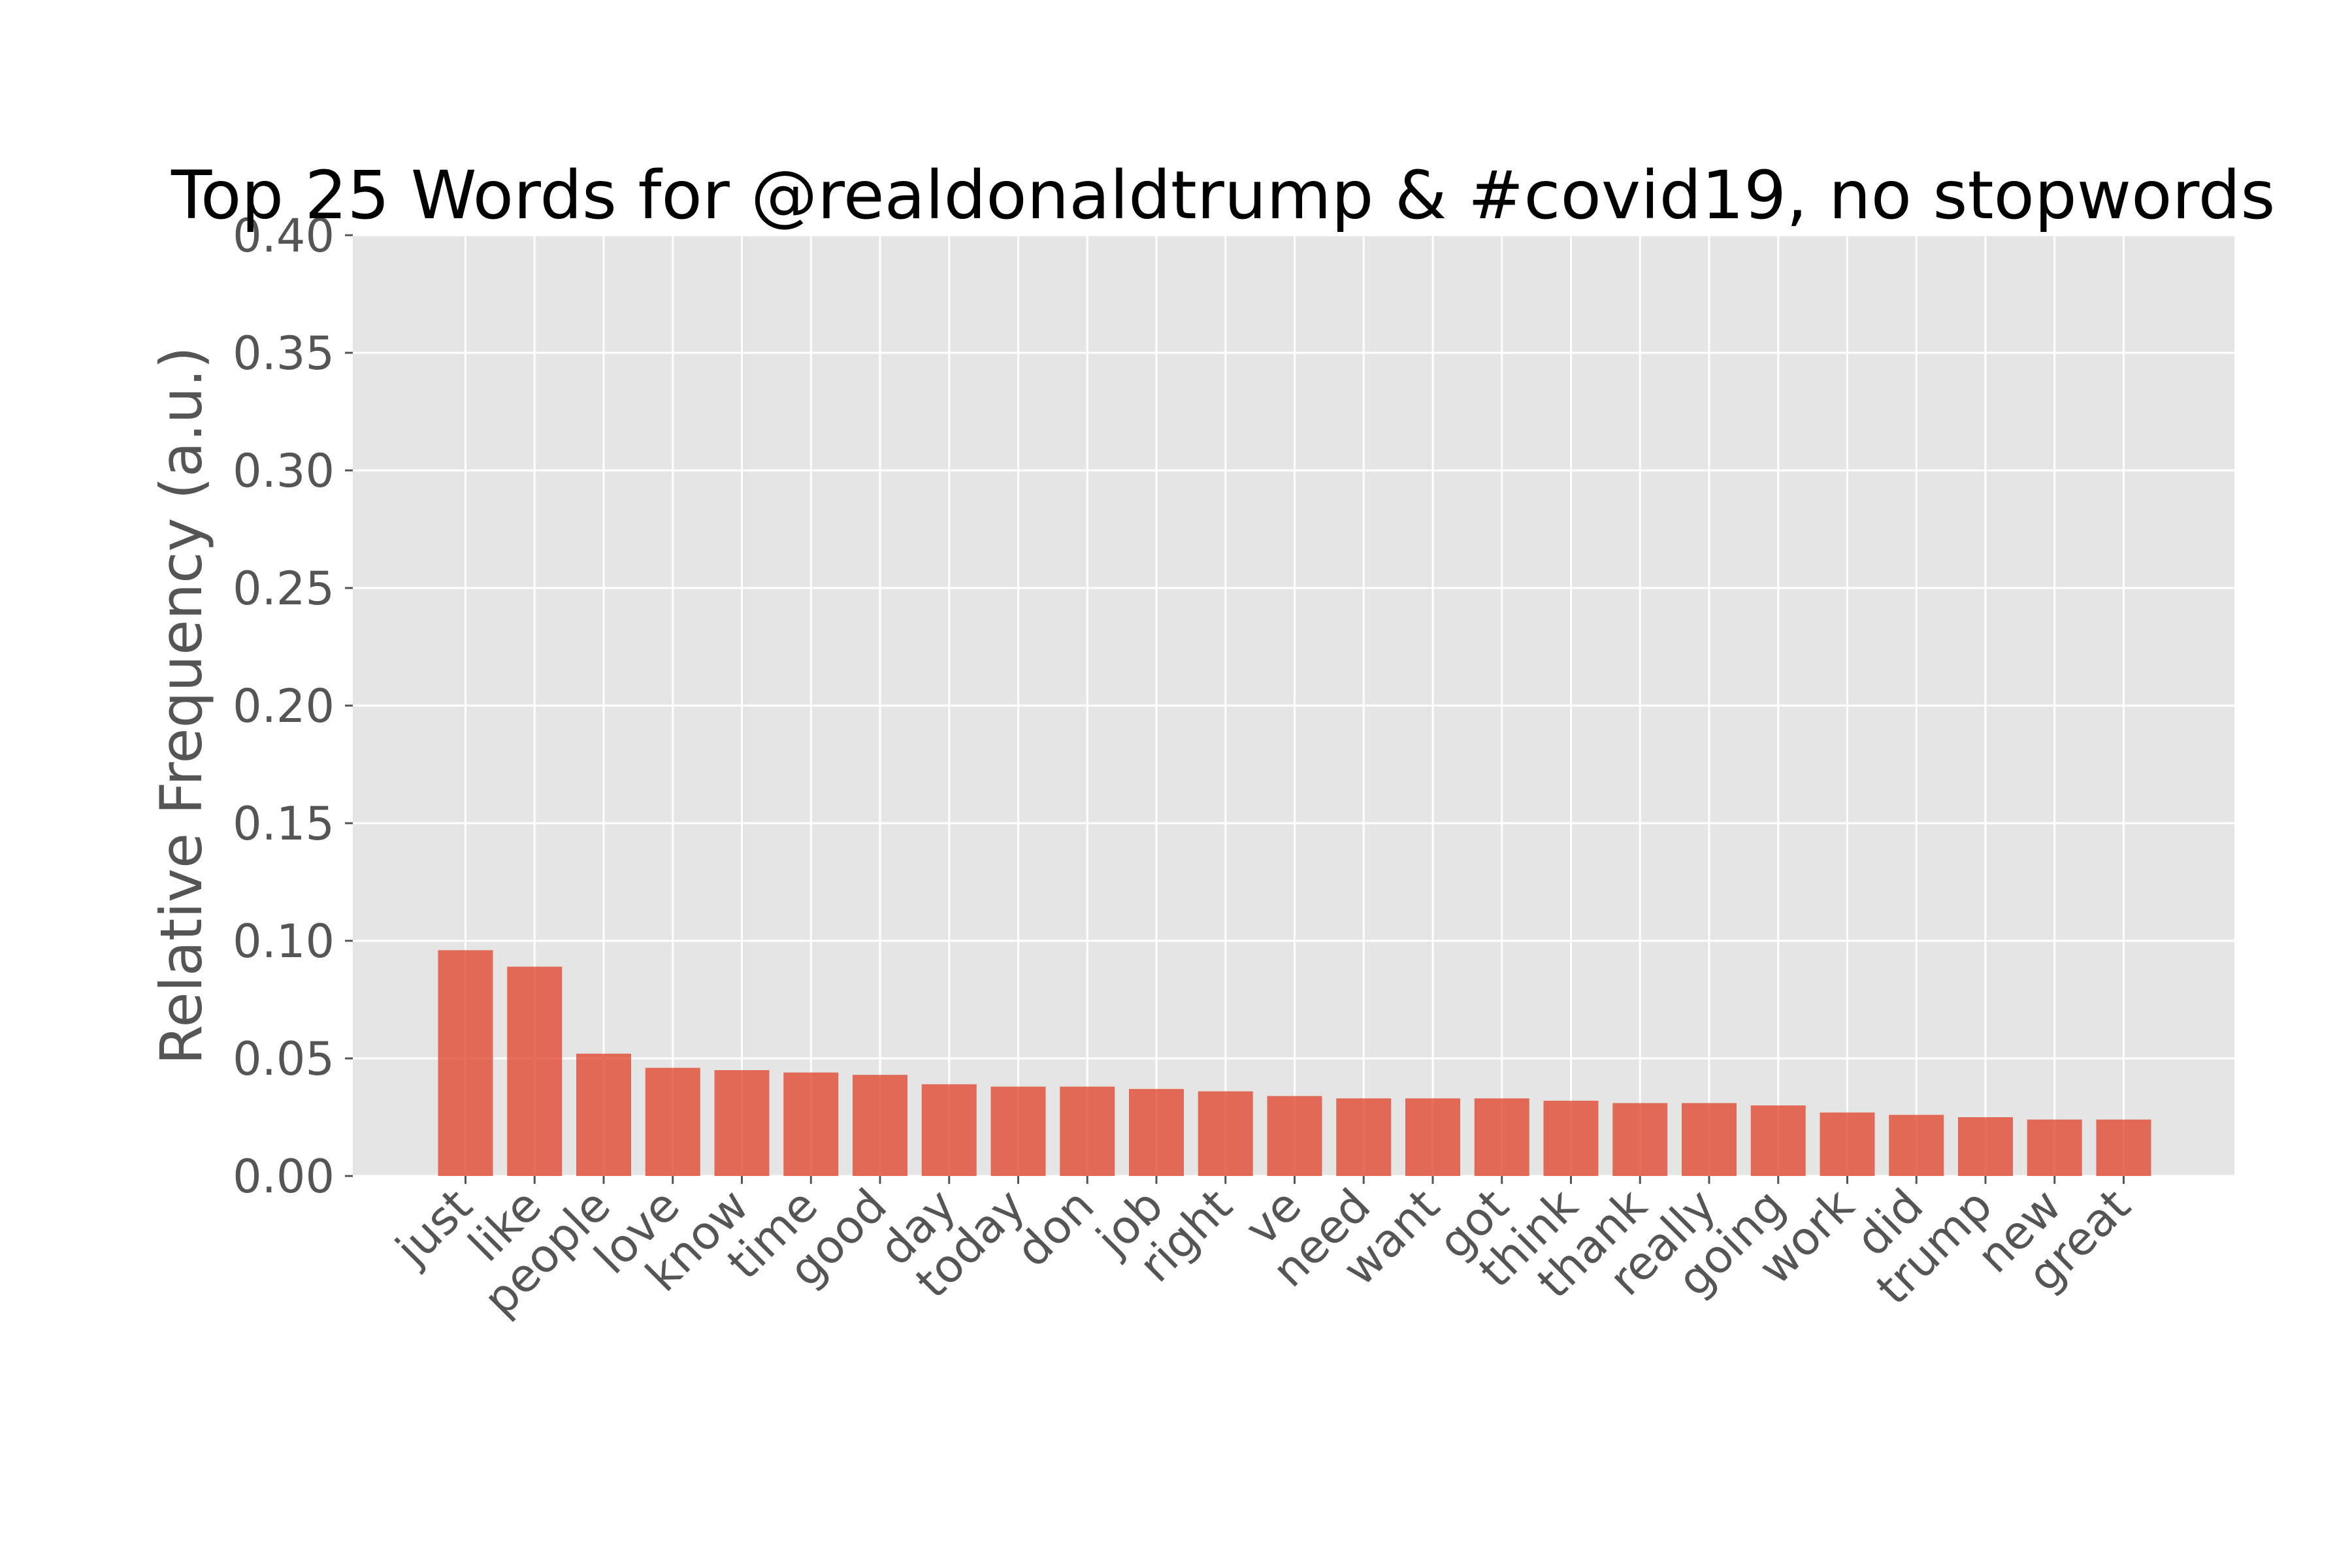 The height and width of the screenshot is (1568, 2352). I want to click on bar-need, so click(1364, 1137).